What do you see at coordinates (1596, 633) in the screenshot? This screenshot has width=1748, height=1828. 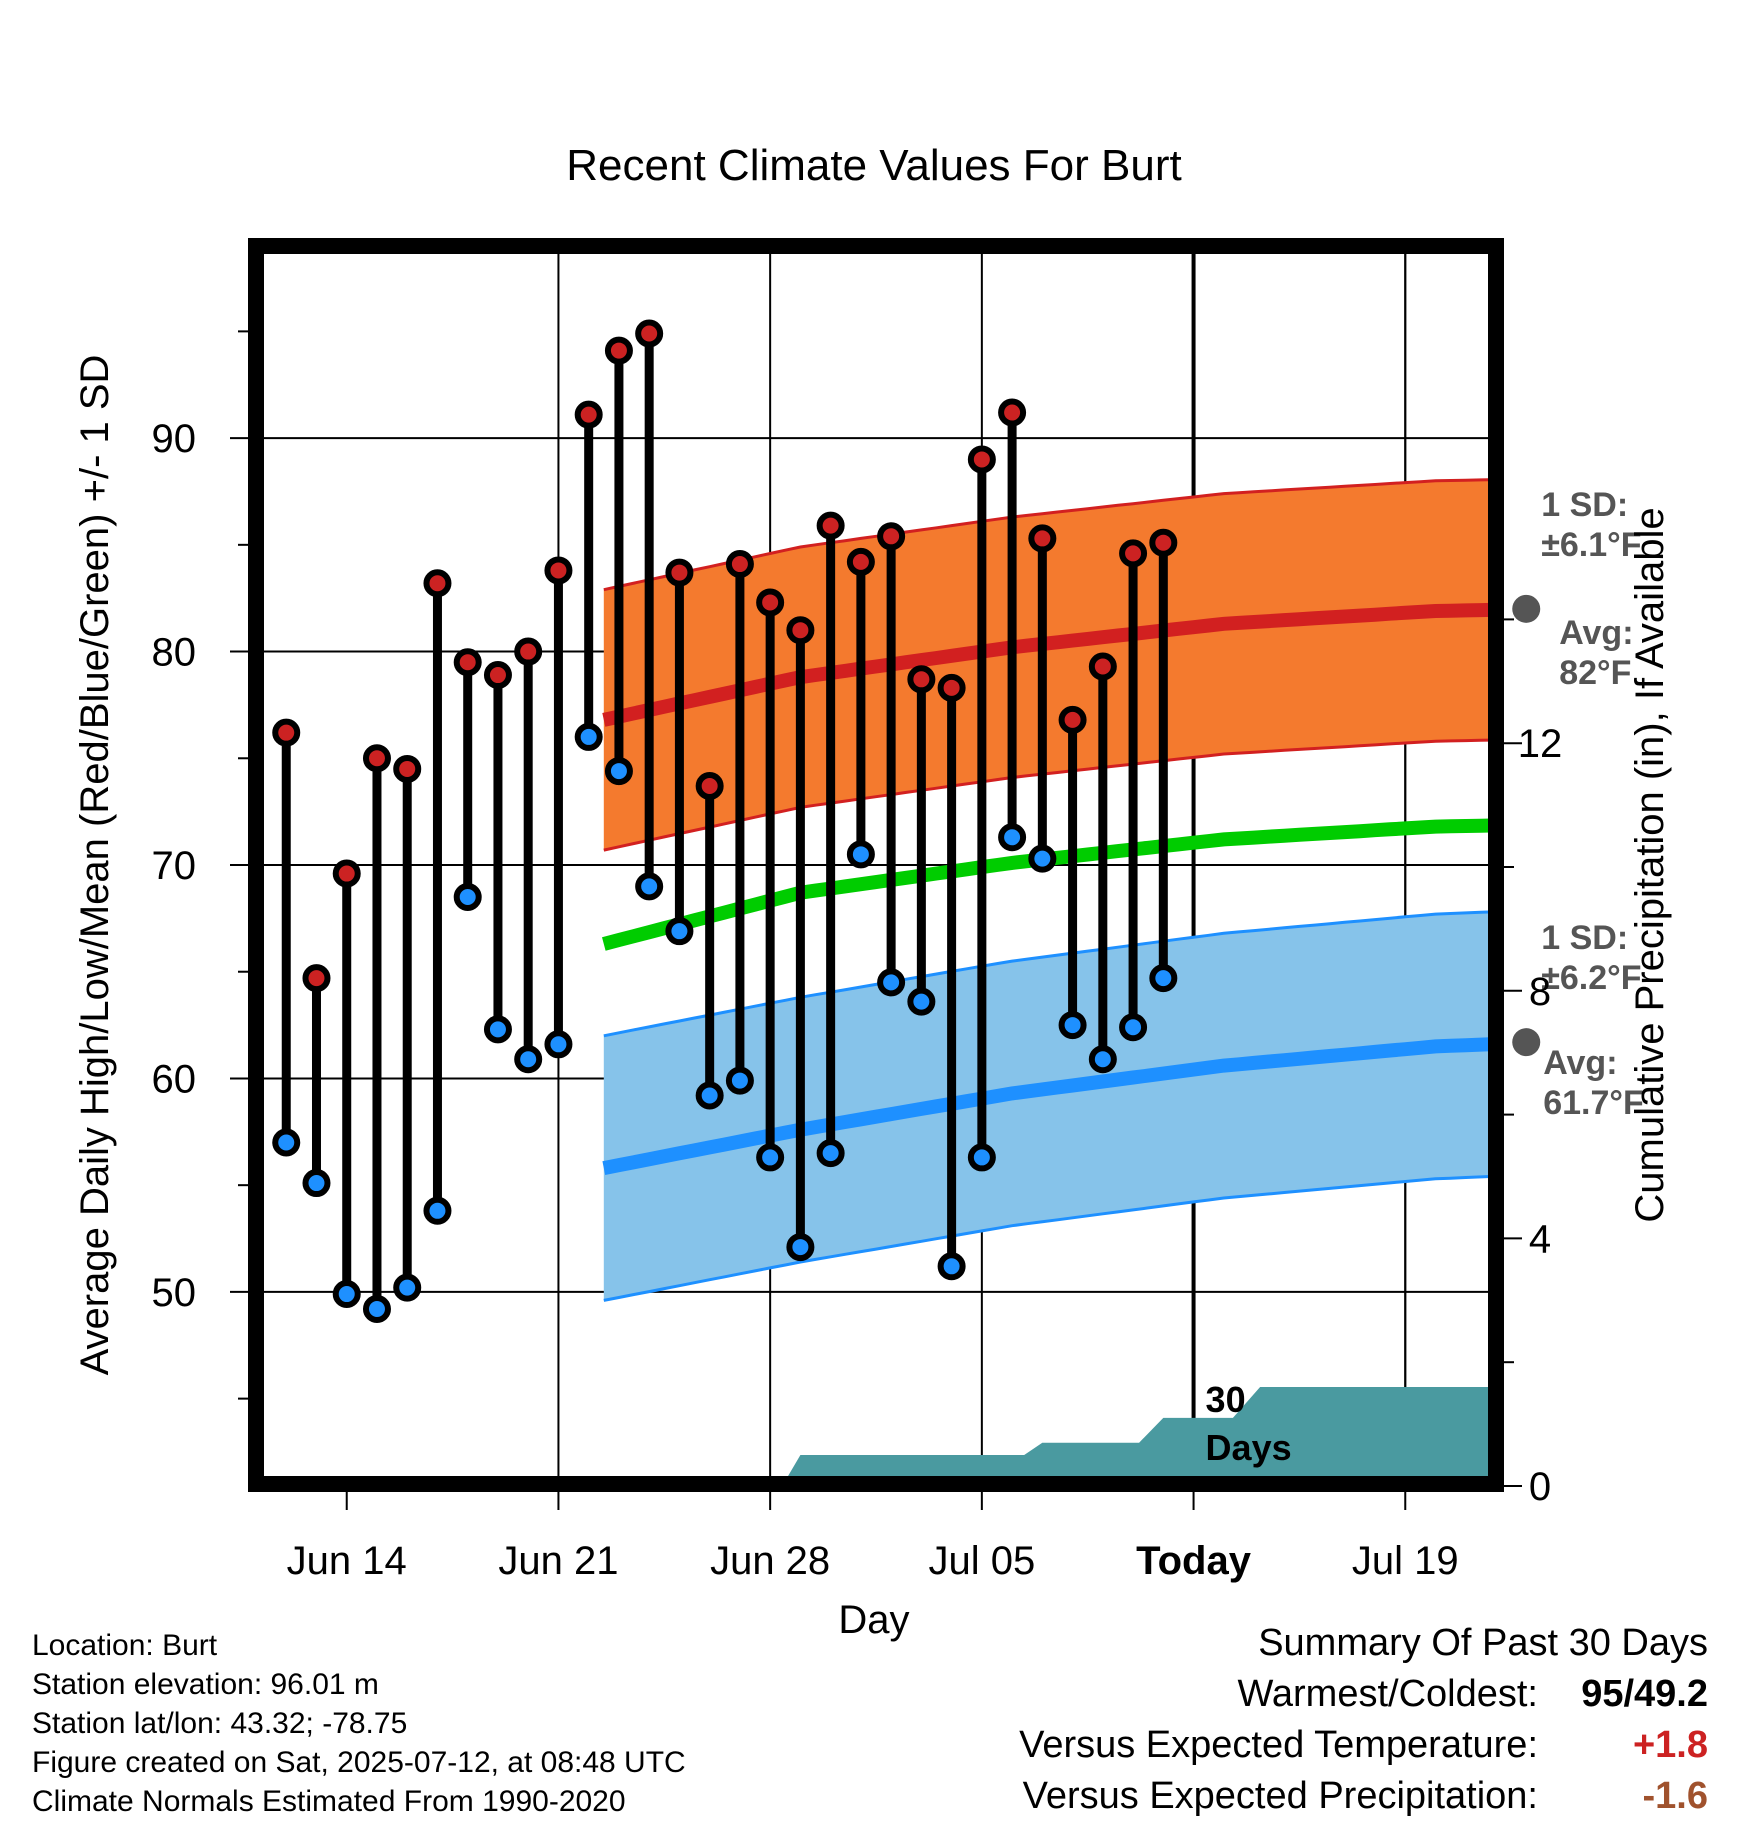 I see `high-avg-label: Avg:` at bounding box center [1596, 633].